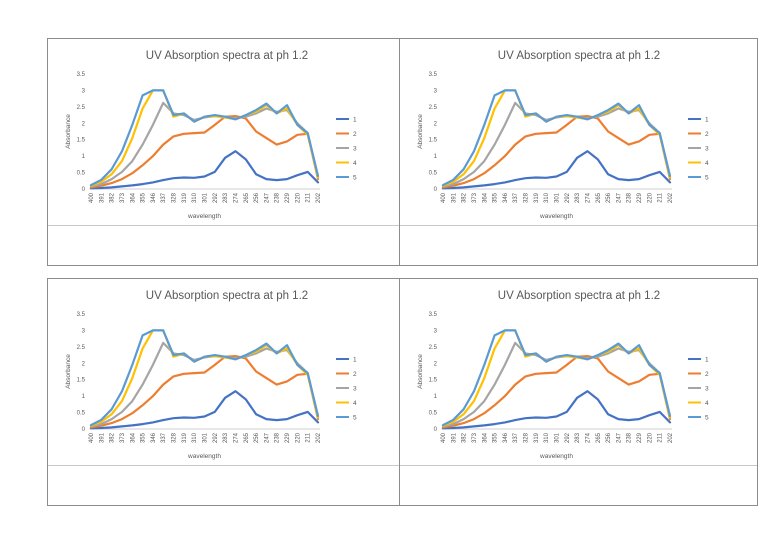 This screenshot has height=543, width=768. What do you see at coordinates (216, 437) in the screenshot?
I see `x-tick-label: 292` at bounding box center [216, 437].